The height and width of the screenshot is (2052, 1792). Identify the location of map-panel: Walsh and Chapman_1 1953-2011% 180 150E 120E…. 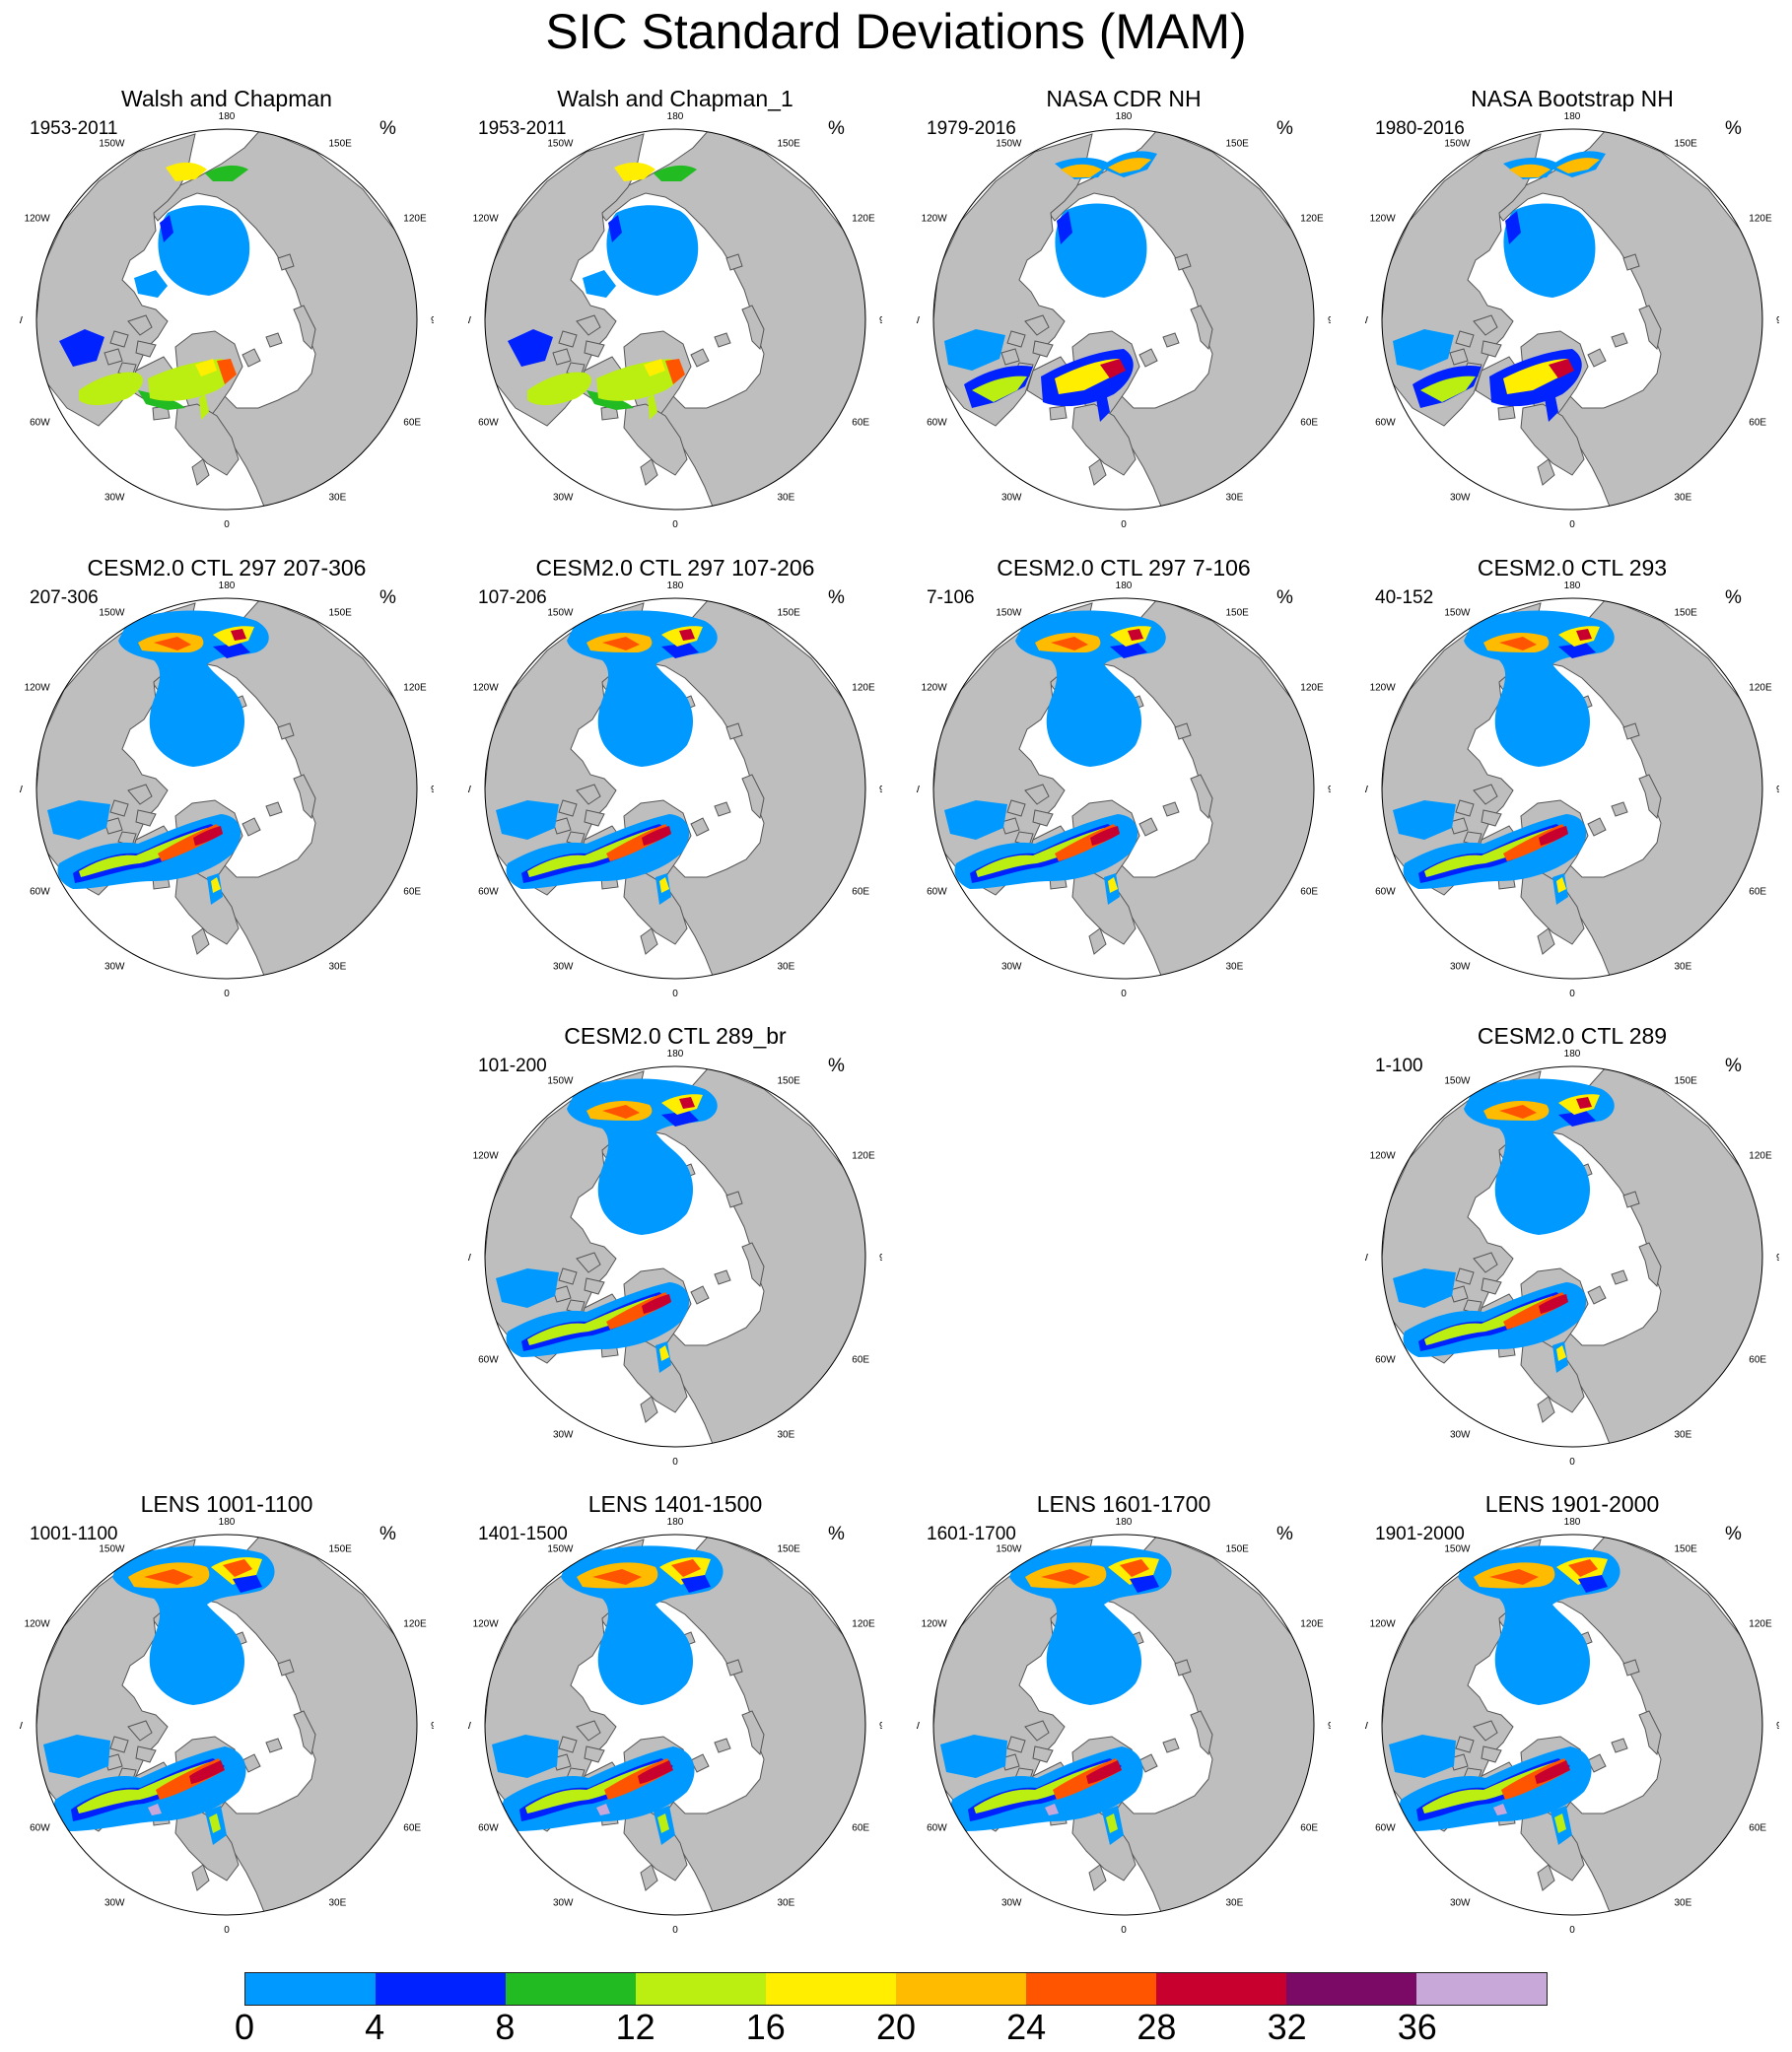
(675, 316).